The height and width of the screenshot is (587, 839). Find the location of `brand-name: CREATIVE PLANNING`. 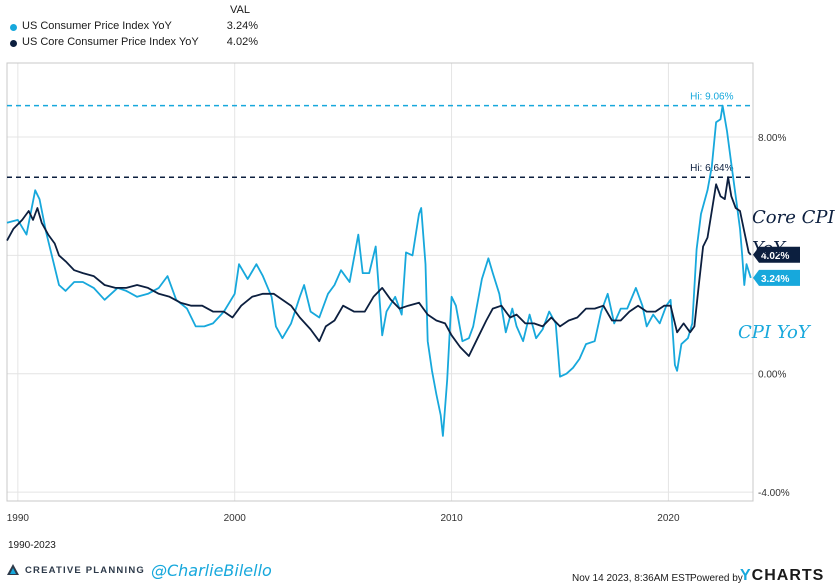

brand-name: CREATIVE PLANNING is located at coordinates (85, 570).